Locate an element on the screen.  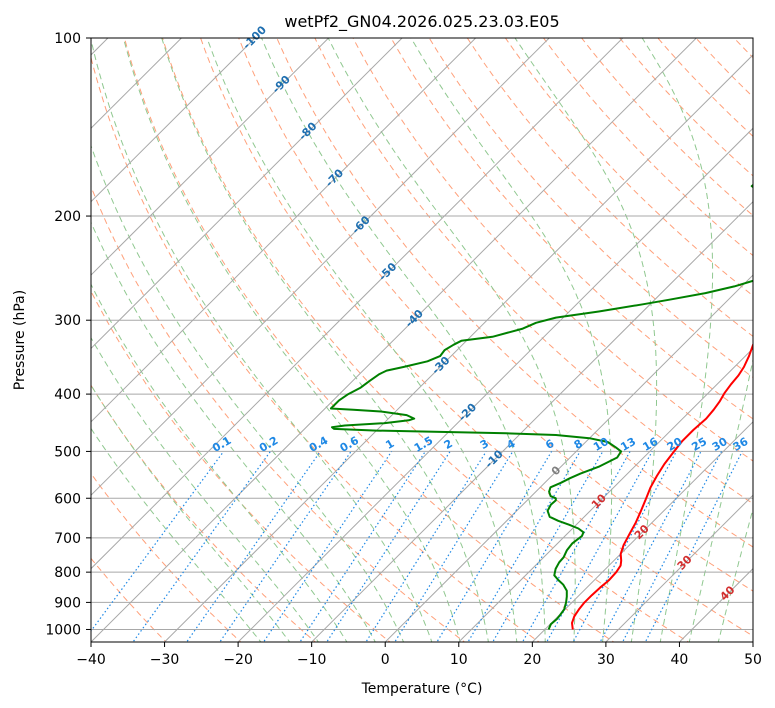
x-tick-label: −40 is located at coordinates (91, 660).